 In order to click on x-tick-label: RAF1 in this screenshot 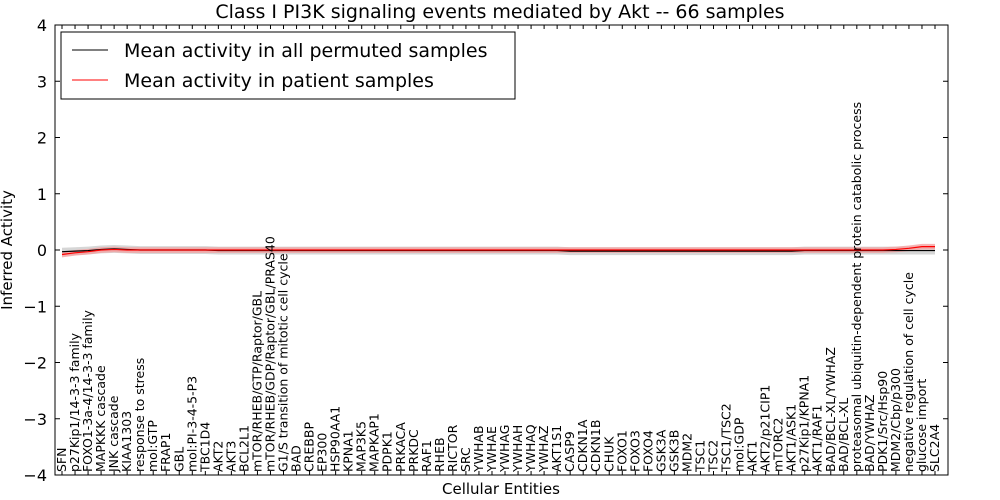, I will do `click(426, 456)`.